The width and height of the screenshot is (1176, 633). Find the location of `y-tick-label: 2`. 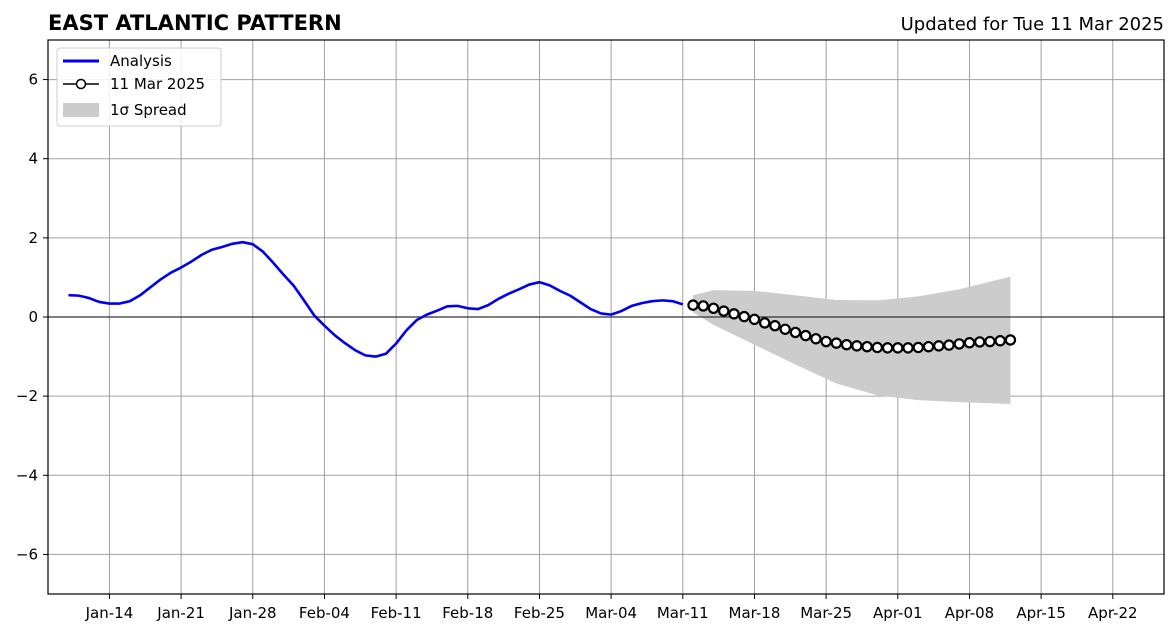

y-tick-label: 2 is located at coordinates (33, 238).